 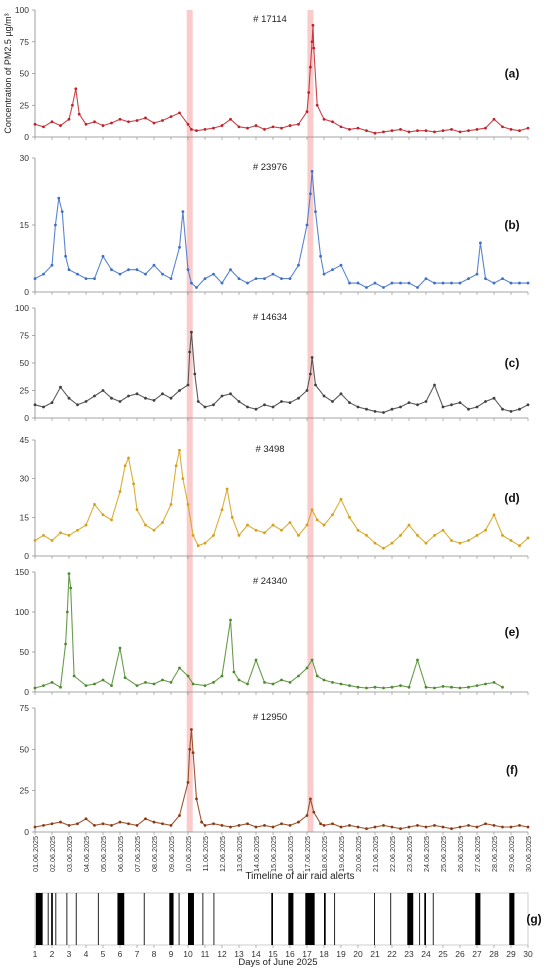 I want to click on station-label: # 17114, so click(x=270, y=19).